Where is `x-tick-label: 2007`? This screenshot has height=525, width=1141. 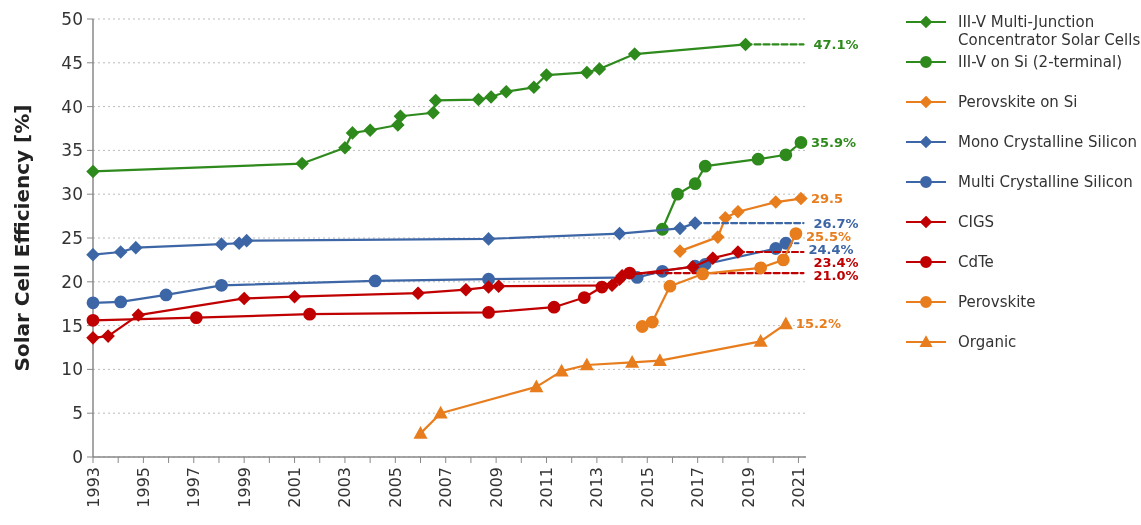 x-tick-label: 2007 is located at coordinates (446, 487).